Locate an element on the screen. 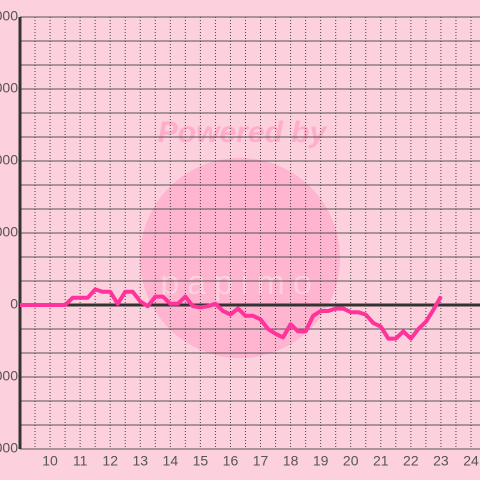 This screenshot has width=480, height=480. watermark-text: Powered by is located at coordinates (243, 132).